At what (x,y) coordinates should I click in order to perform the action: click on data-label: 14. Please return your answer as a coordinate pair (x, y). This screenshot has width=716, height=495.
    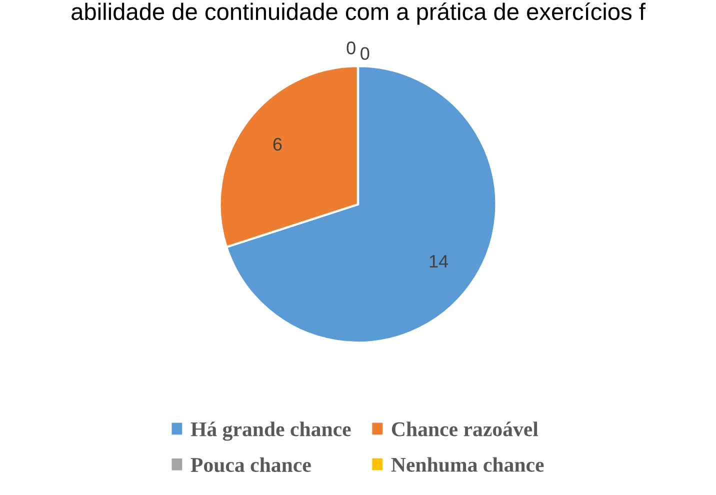
    Looking at the image, I should click on (439, 261).